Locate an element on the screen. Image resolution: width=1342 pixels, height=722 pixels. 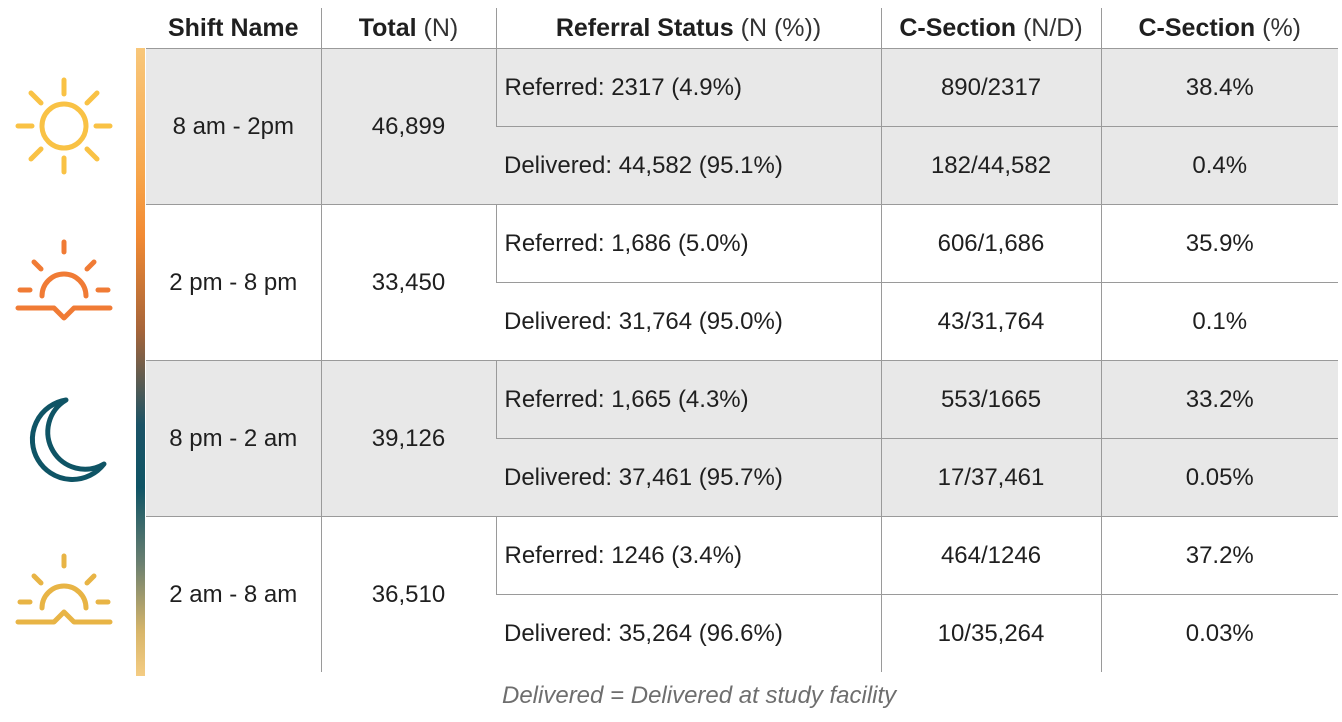
total-cell: 39,126 is located at coordinates (408, 438).